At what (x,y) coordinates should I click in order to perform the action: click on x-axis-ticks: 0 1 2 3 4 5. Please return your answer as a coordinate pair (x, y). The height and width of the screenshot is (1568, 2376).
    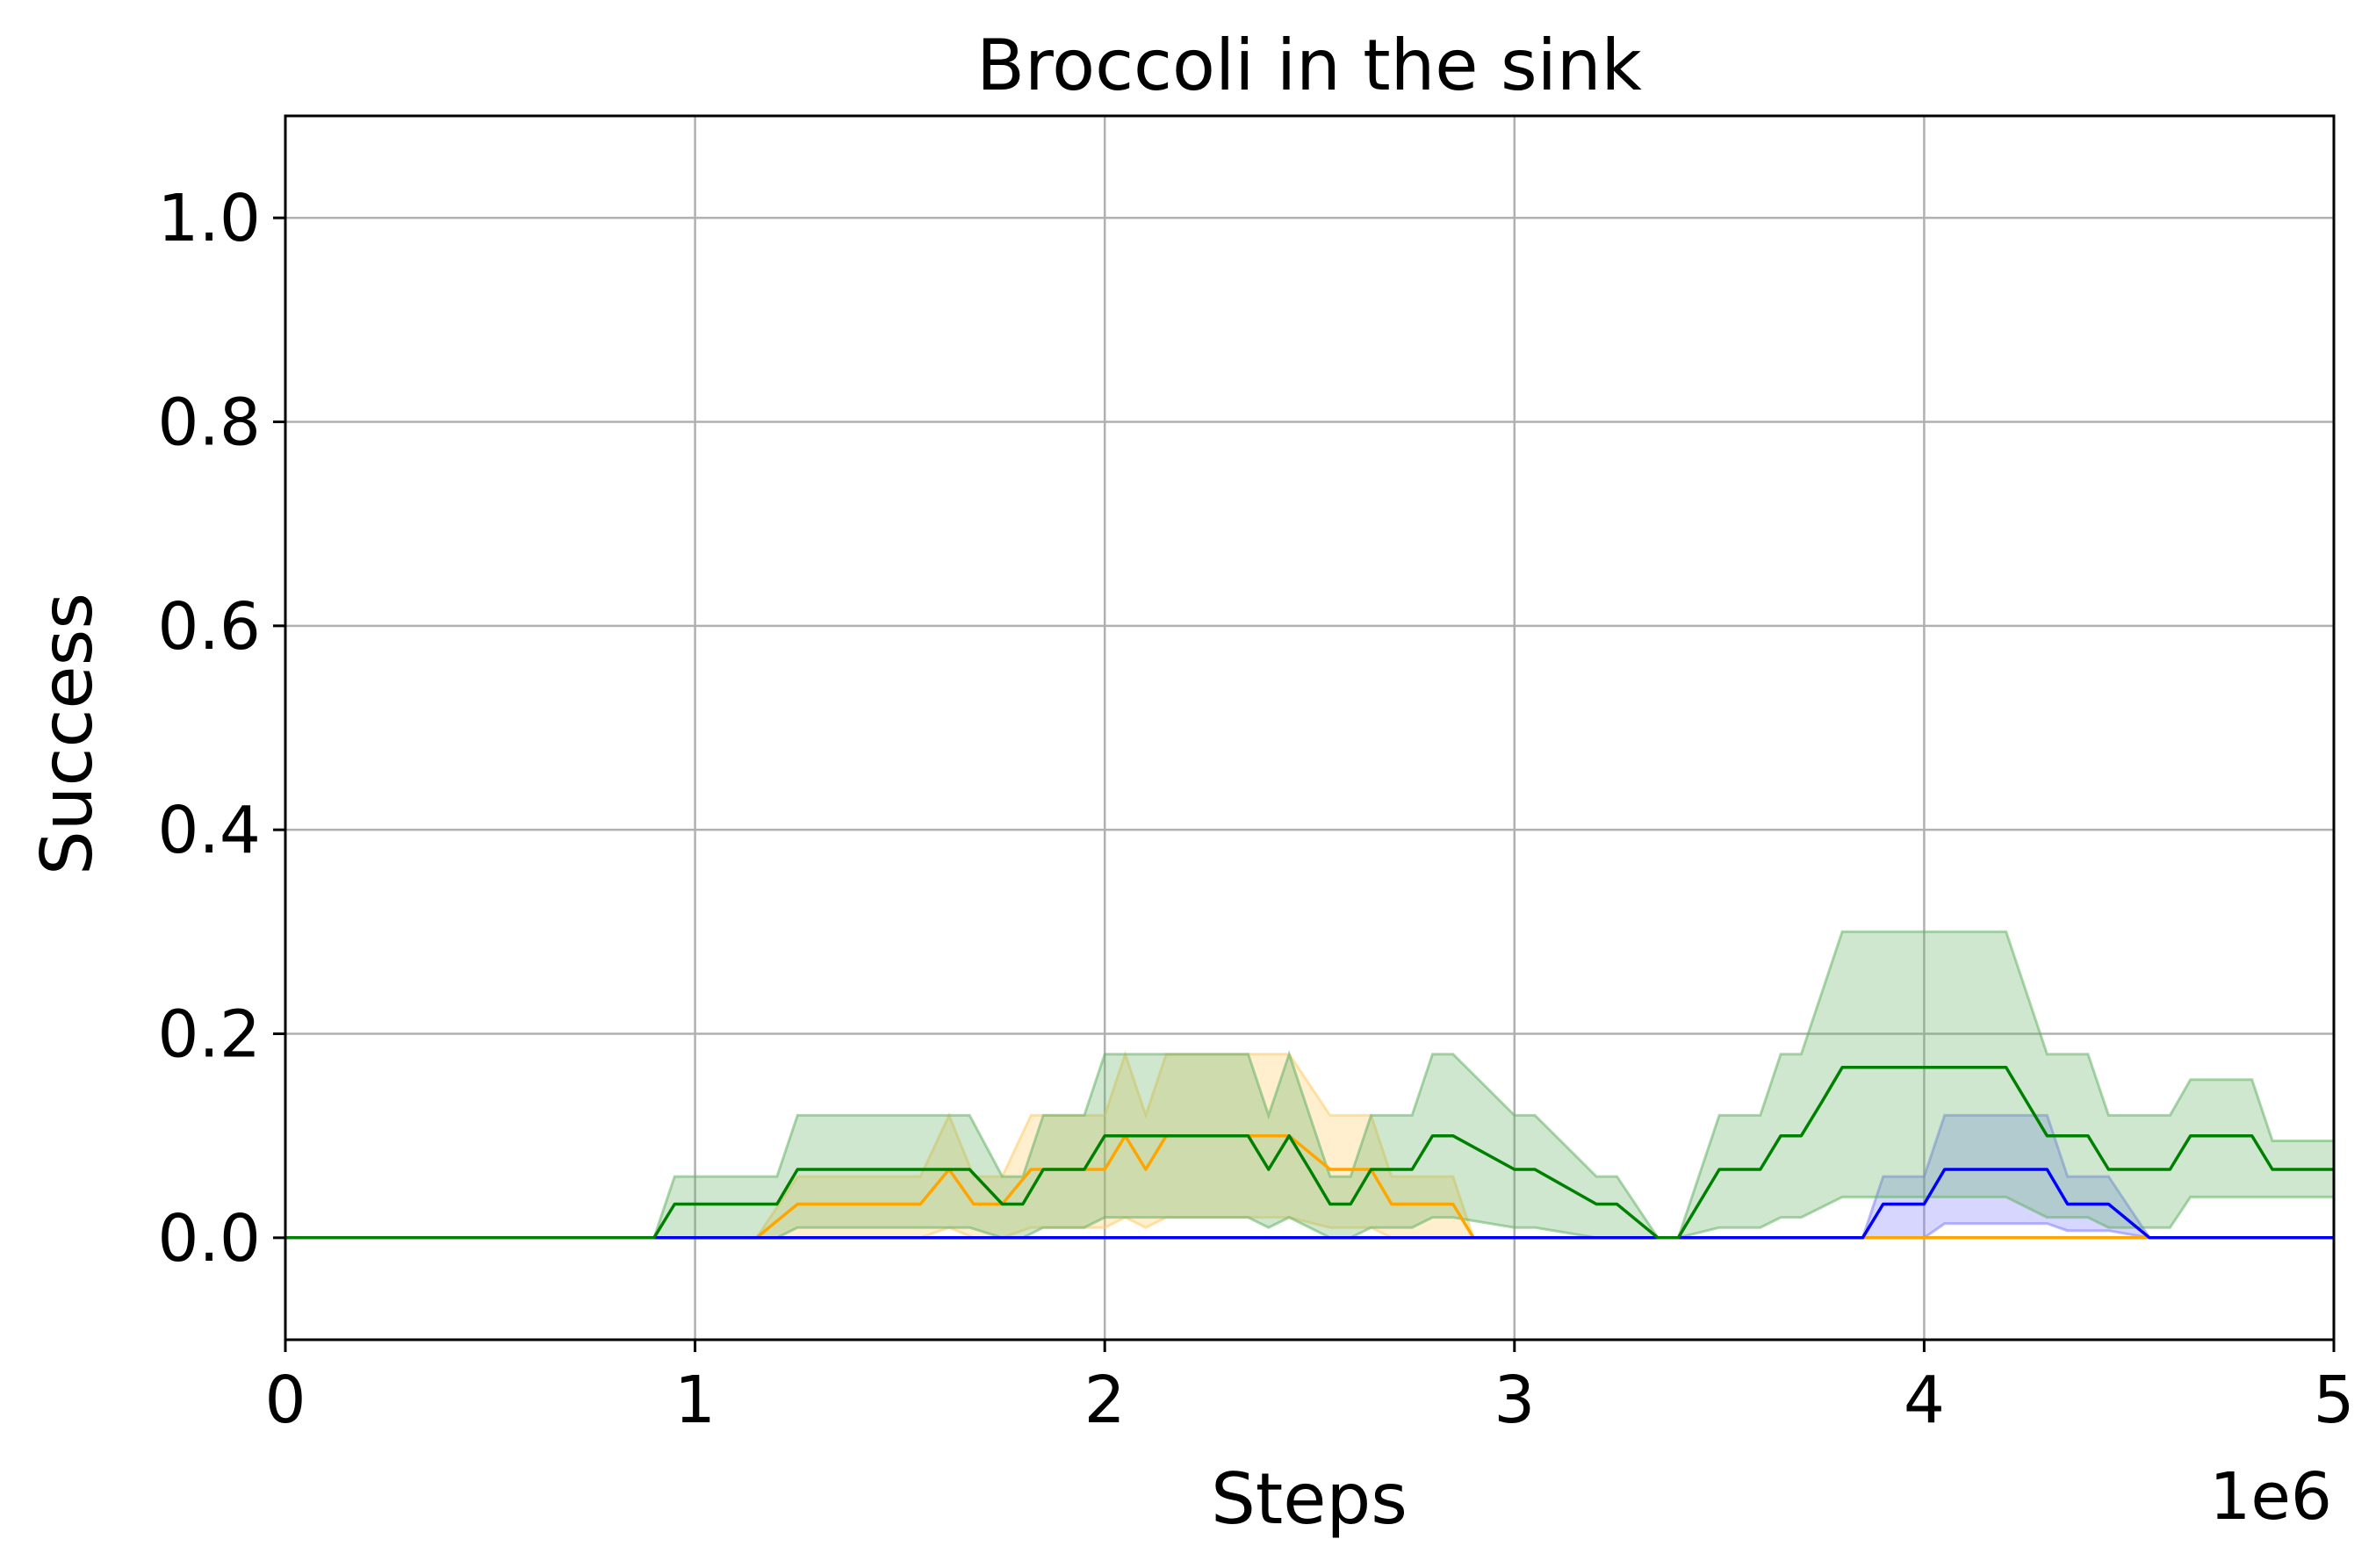
    Looking at the image, I should click on (1309, 1389).